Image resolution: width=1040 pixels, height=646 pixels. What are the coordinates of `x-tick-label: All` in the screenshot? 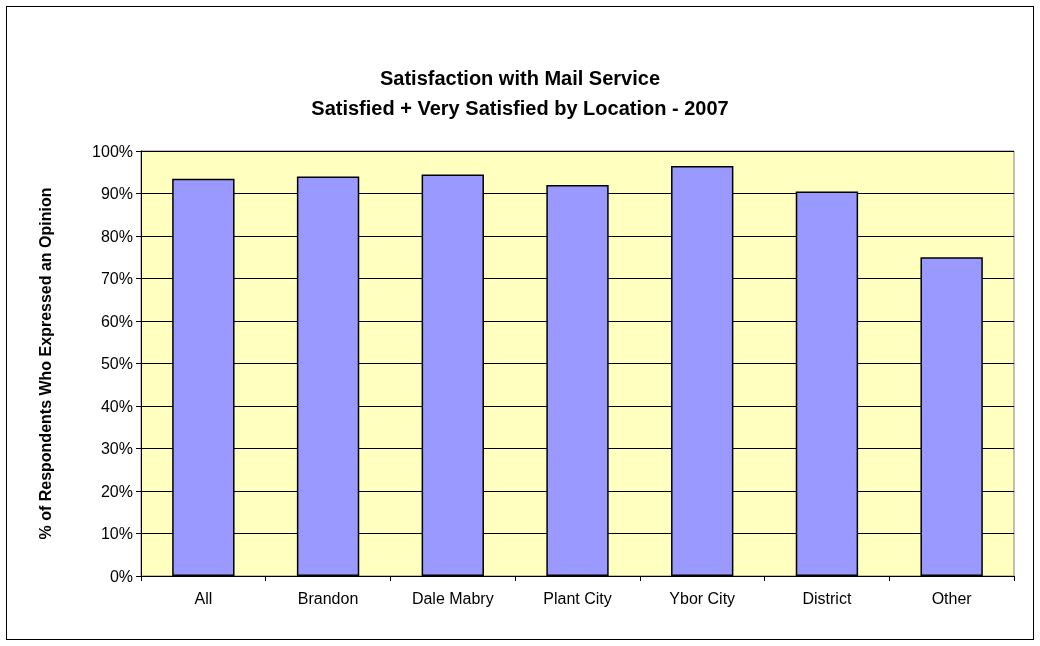 It's located at (203, 598).